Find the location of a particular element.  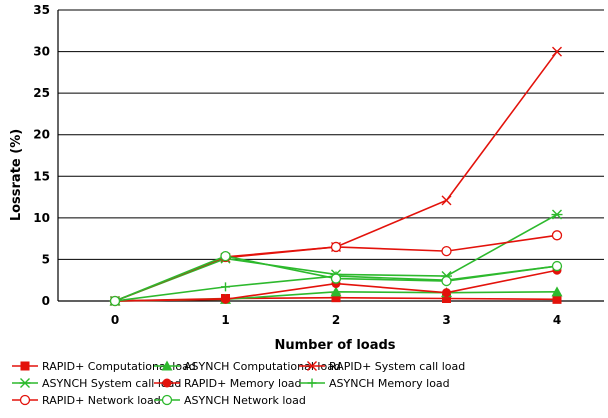

legend-label: RAPID+ Computational load is located at coordinates (119, 366).